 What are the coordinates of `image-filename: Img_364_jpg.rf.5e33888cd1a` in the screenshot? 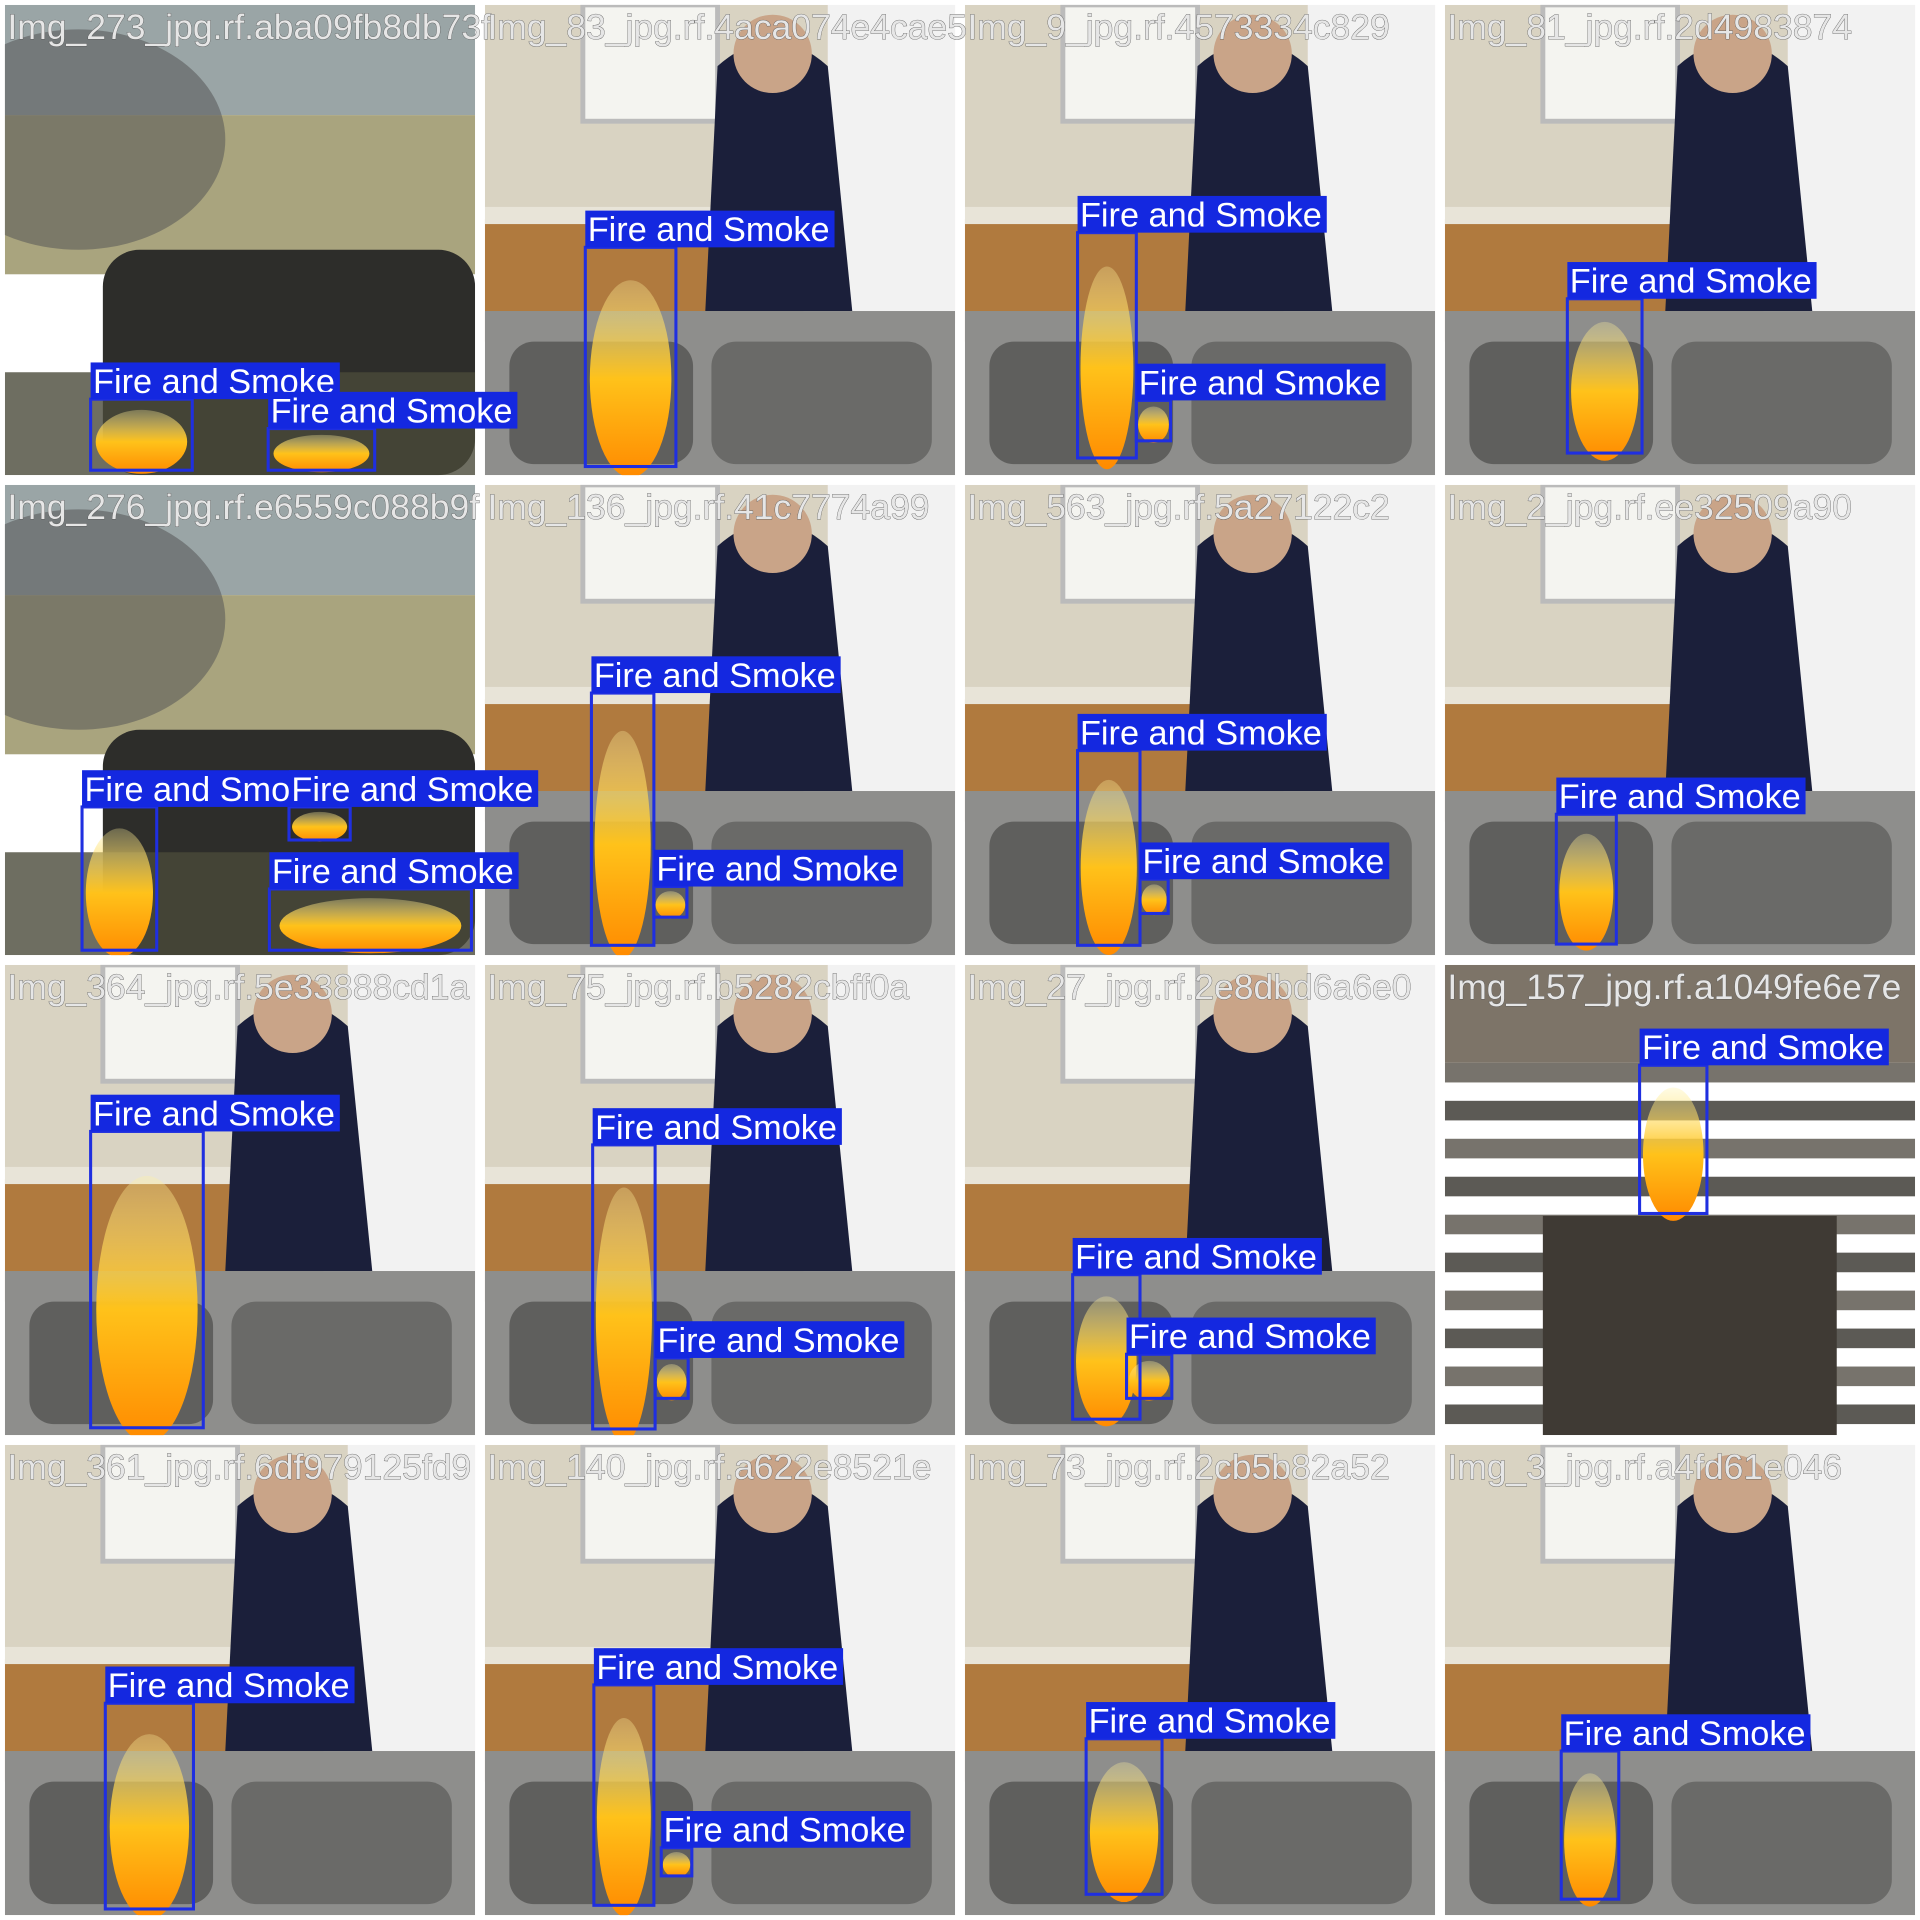 It's located at (238, 987).